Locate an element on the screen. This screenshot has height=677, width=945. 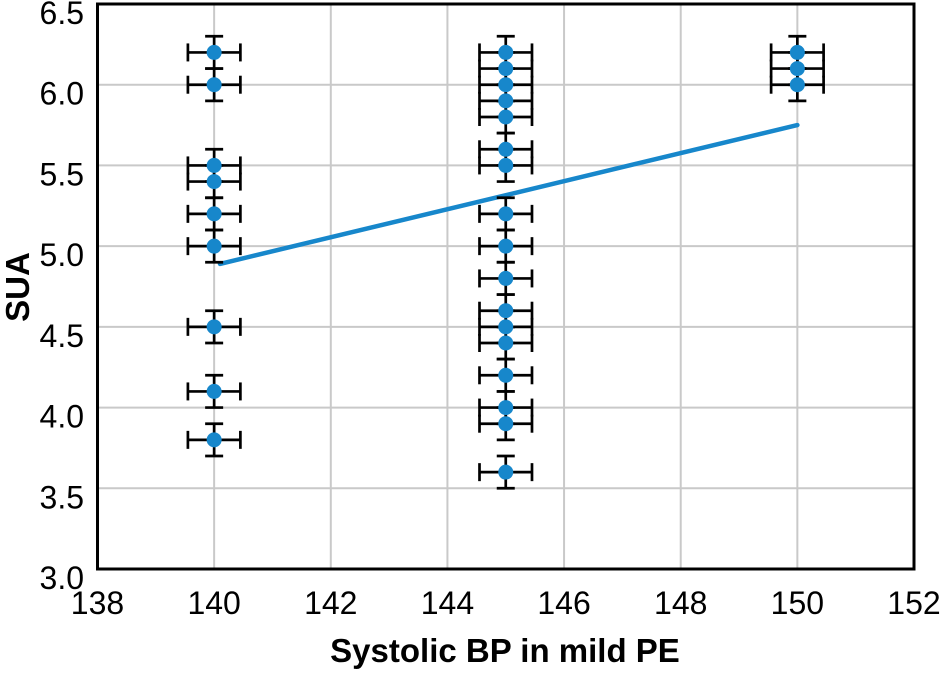
y-tick-label: 5.0 is located at coordinates (62, 255).